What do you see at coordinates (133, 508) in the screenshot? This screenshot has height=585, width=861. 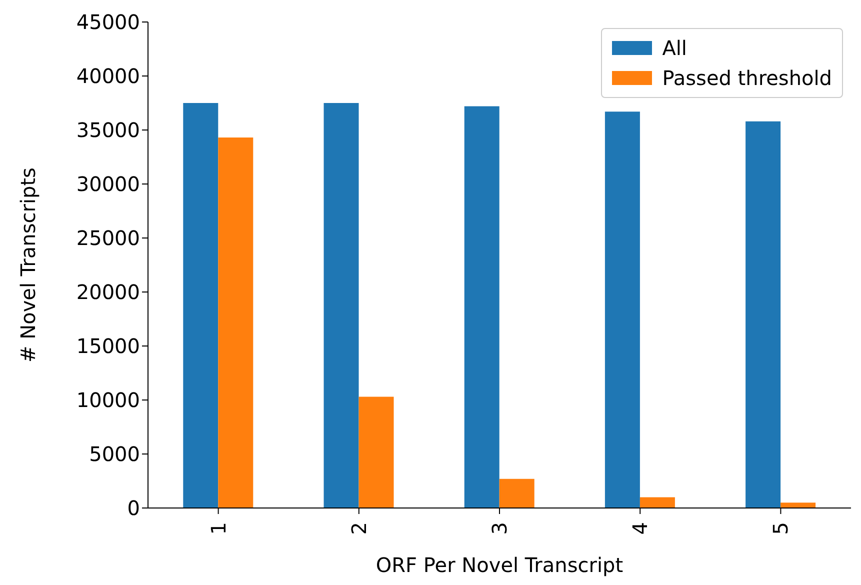 I see `y-tick-label: 0` at bounding box center [133, 508].